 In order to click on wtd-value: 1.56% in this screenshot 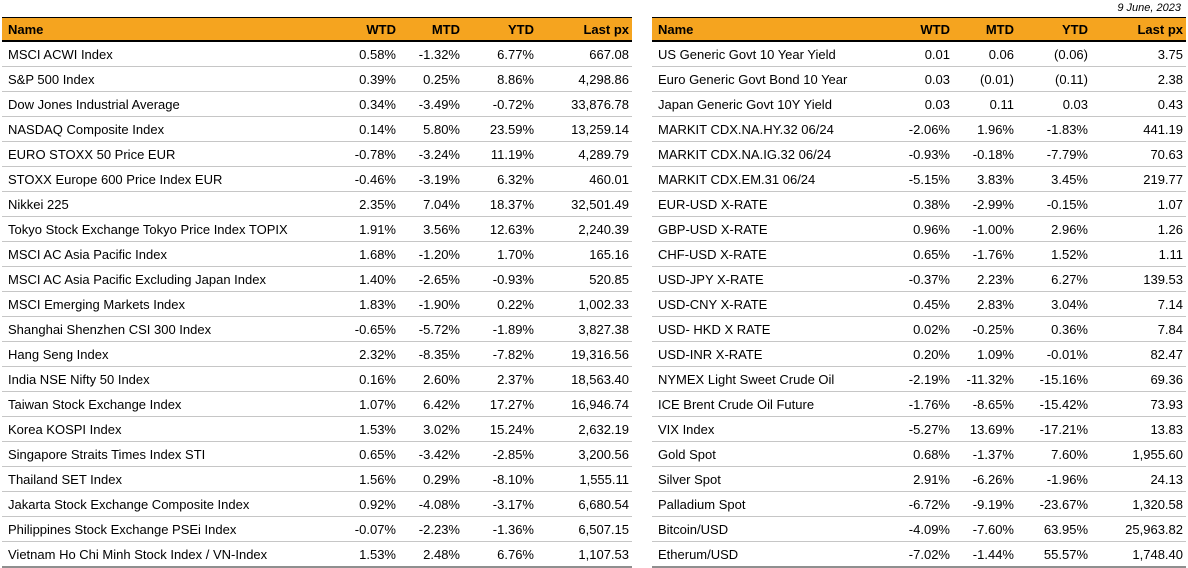, I will do `click(377, 479)`.